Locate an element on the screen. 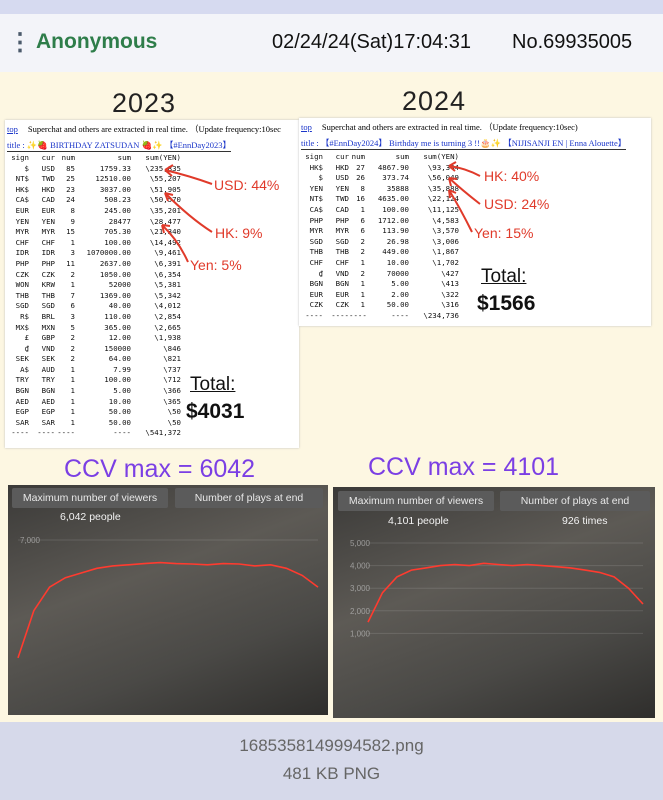  table-cell: \322 is located at coordinates (450, 294).